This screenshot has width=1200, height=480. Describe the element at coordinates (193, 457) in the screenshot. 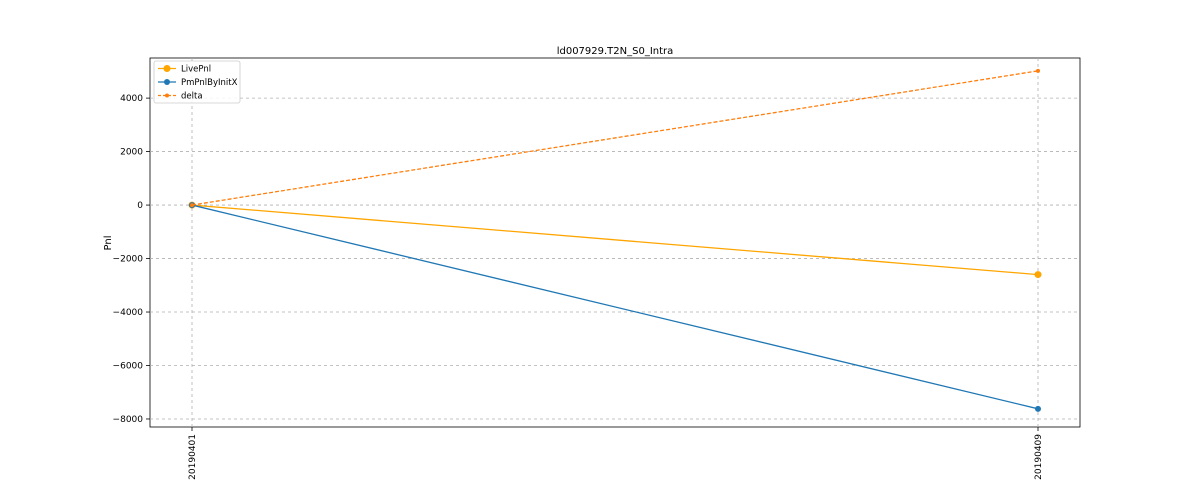

I see `x-tick-label: 20190401` at that location.